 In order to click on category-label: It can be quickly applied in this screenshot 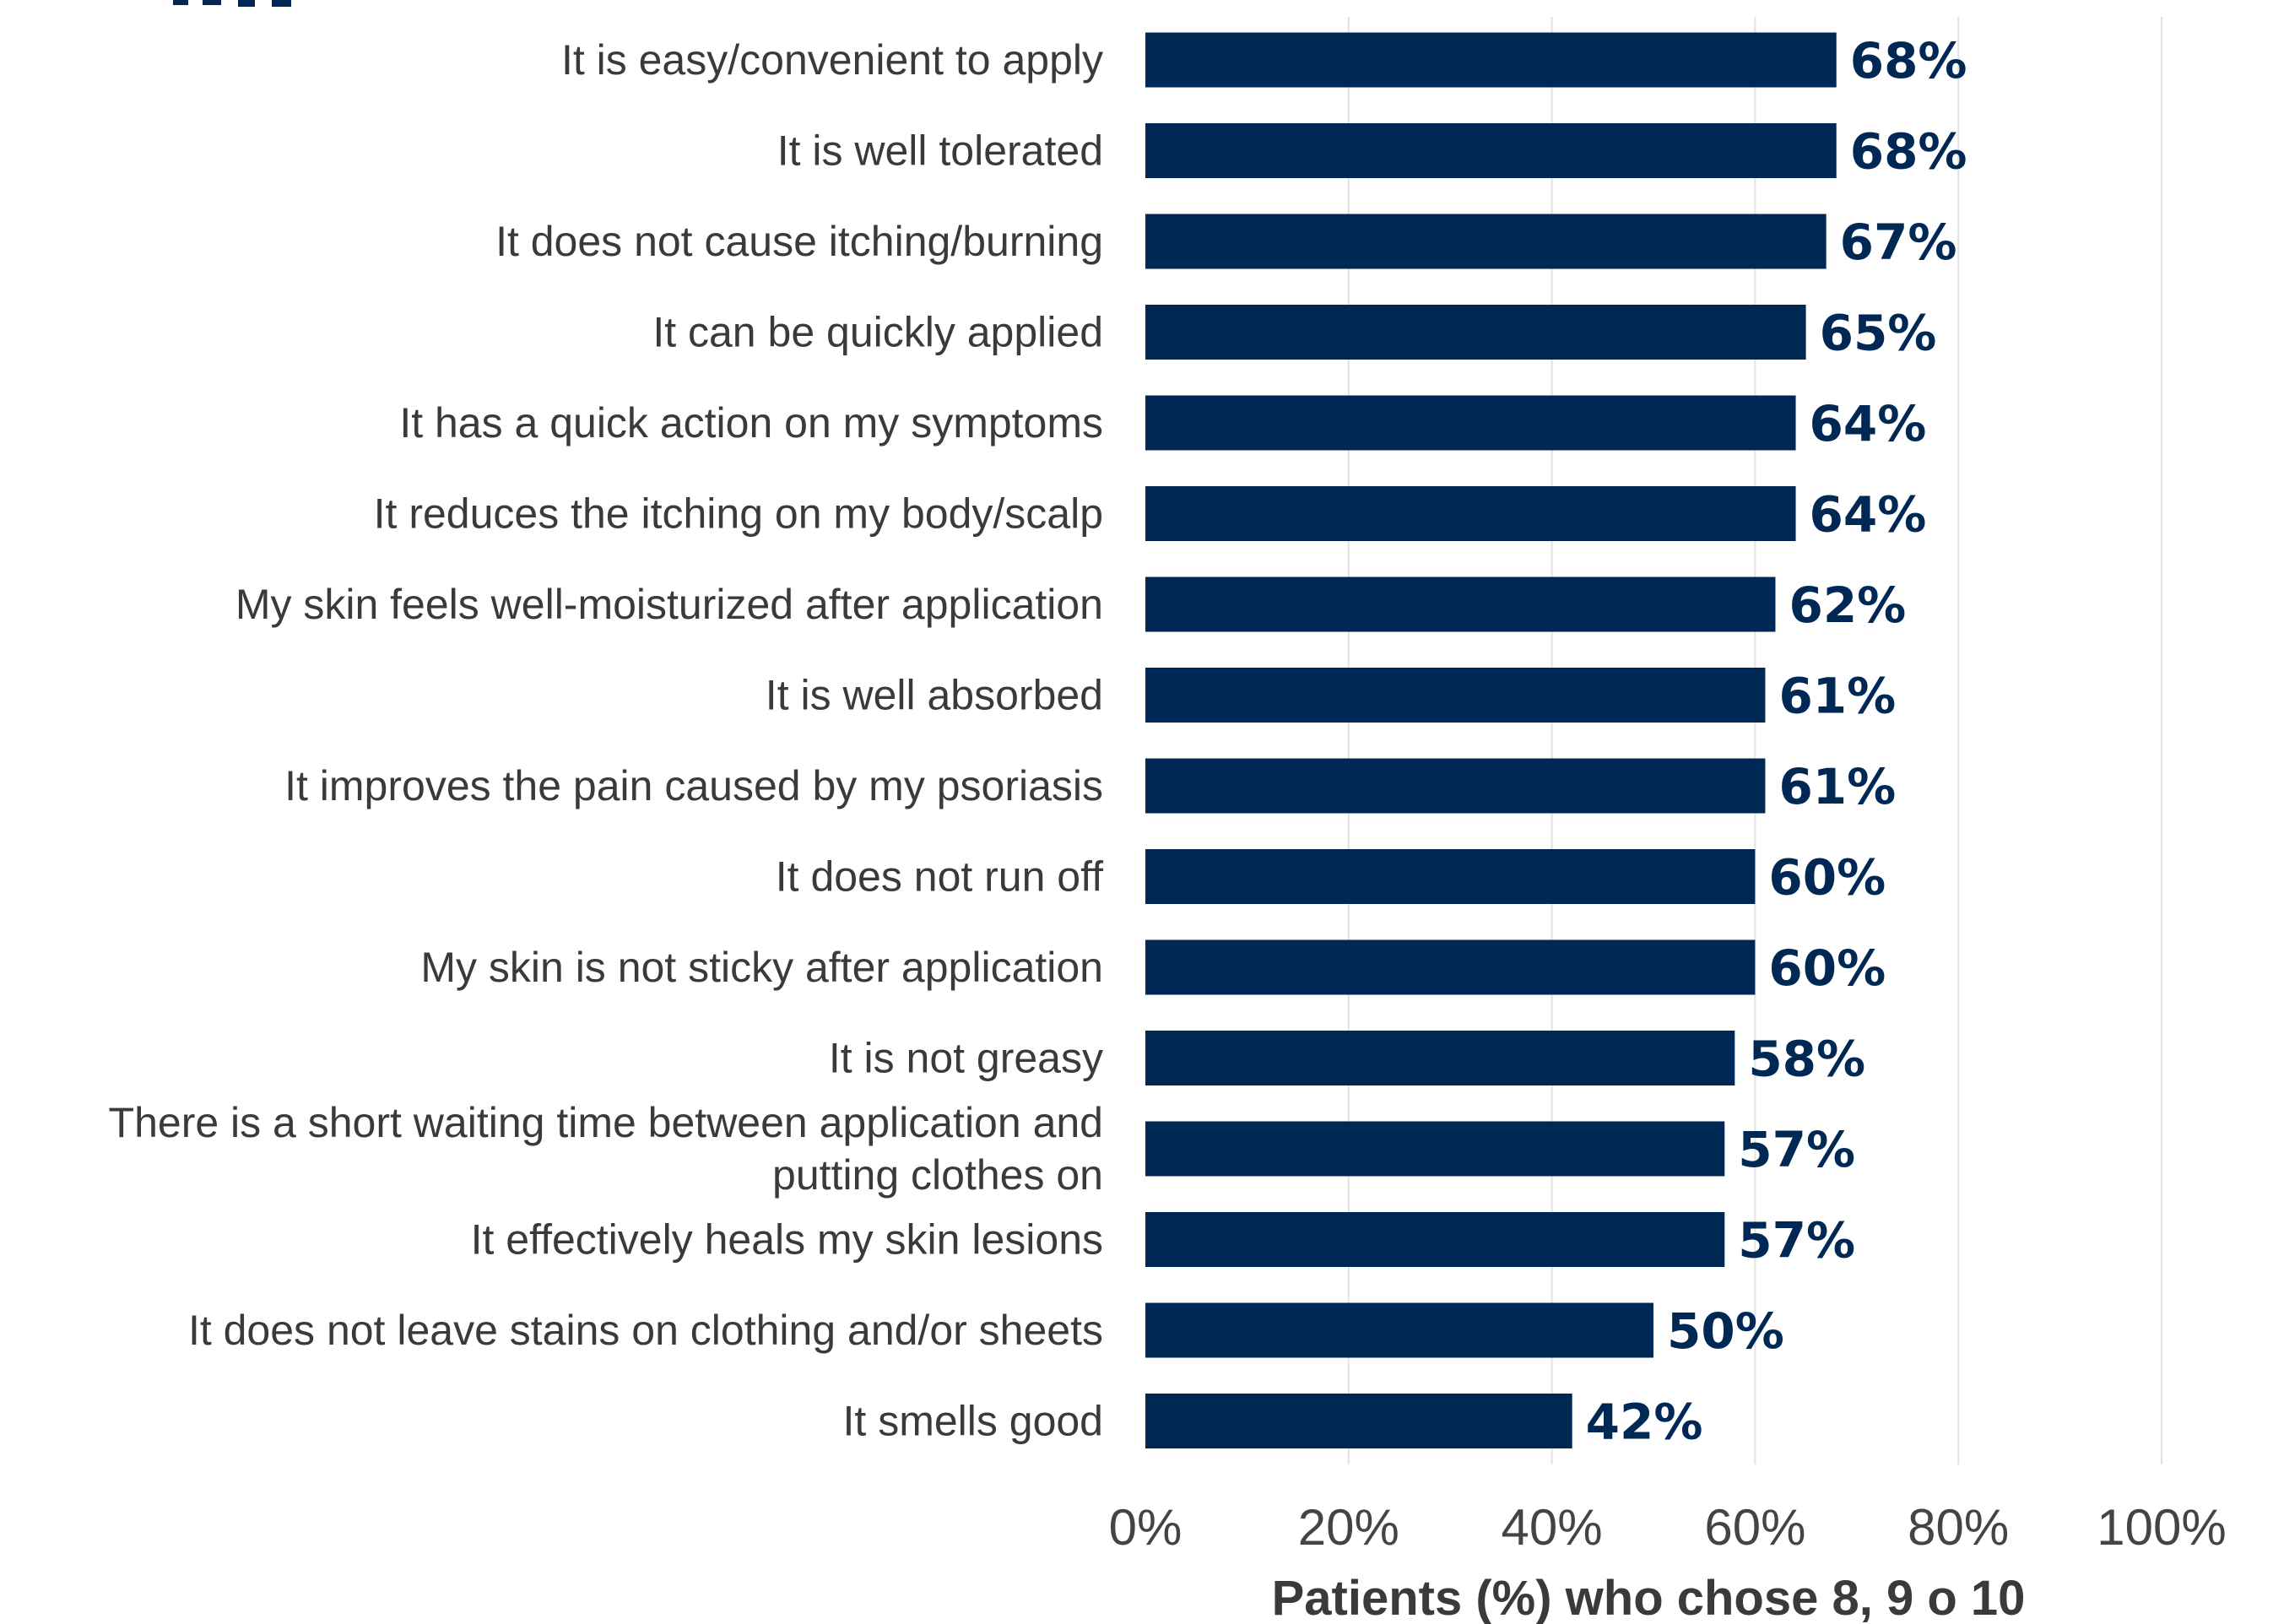, I will do `click(877, 332)`.